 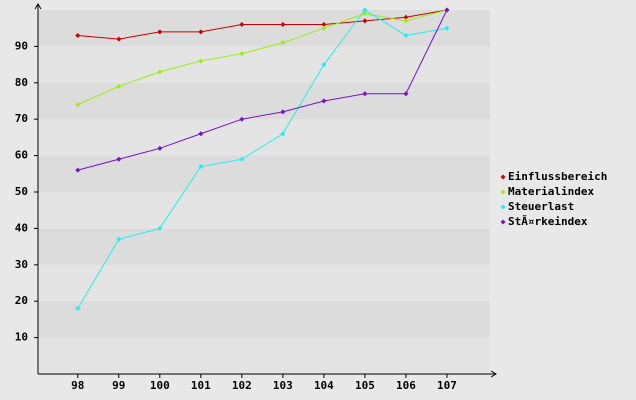 What do you see at coordinates (21, 300) in the screenshot?
I see `y-tick-label: 20` at bounding box center [21, 300].